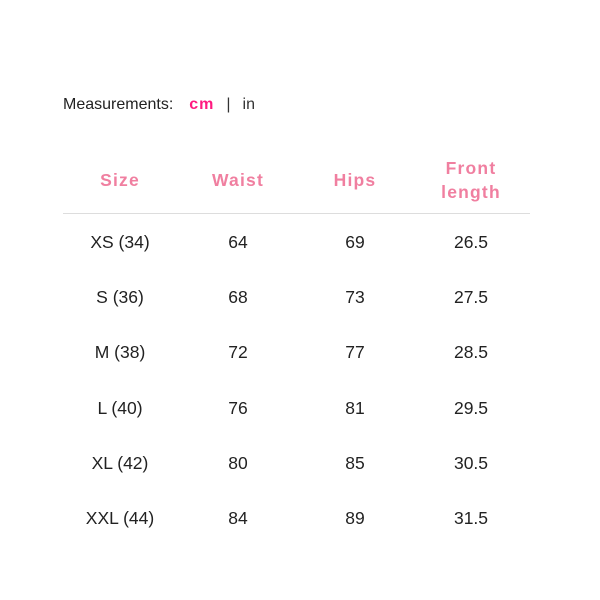 The image size is (600, 600). What do you see at coordinates (355, 518) in the screenshot?
I see `cell-hips: 89` at bounding box center [355, 518].